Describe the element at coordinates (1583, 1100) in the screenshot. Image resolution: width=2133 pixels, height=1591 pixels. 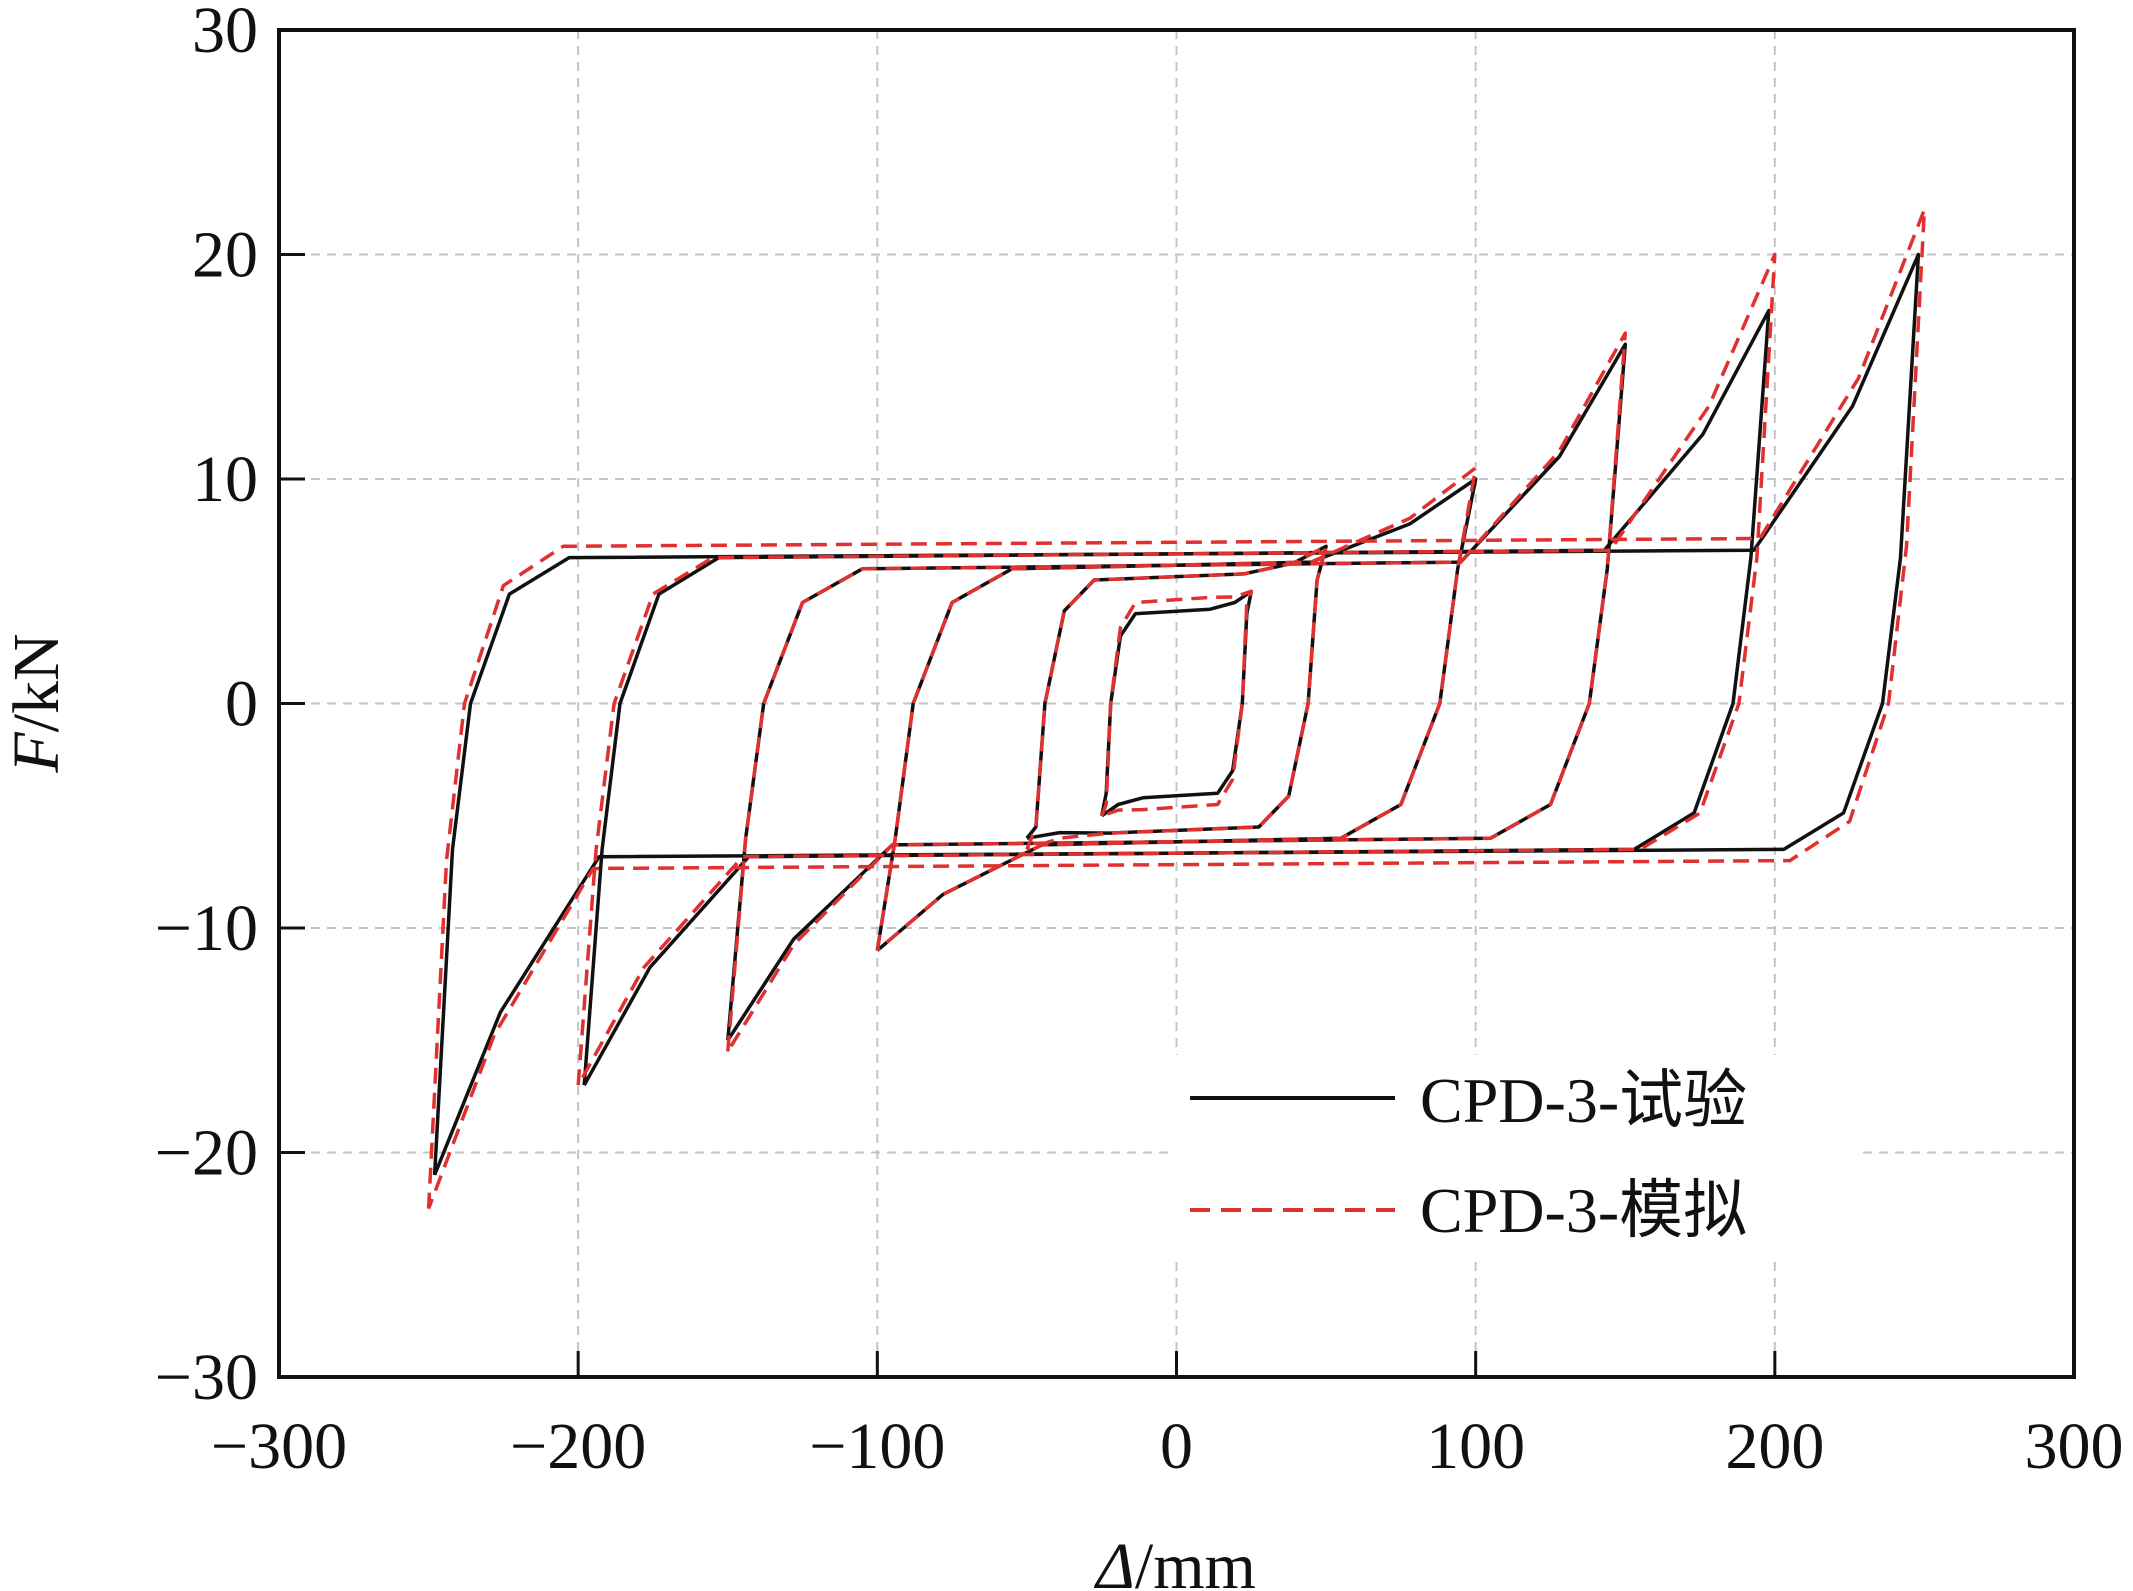
I see `legend-label-test: CPD-3-试验` at that location.